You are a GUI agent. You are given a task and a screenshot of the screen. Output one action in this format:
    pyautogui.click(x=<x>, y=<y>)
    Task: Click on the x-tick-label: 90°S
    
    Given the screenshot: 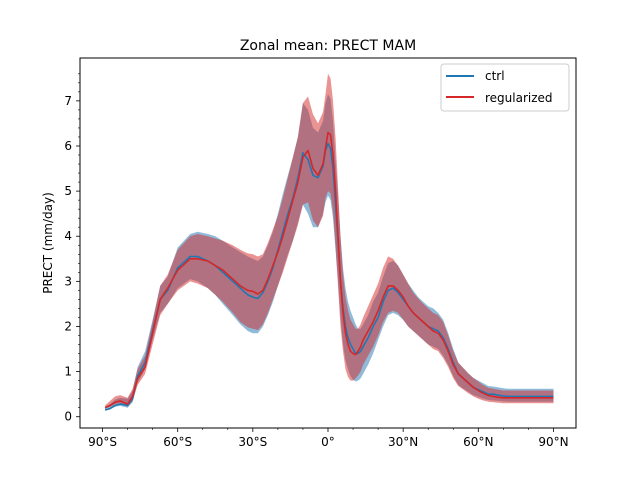 What is the action you would take?
    pyautogui.click(x=102, y=442)
    